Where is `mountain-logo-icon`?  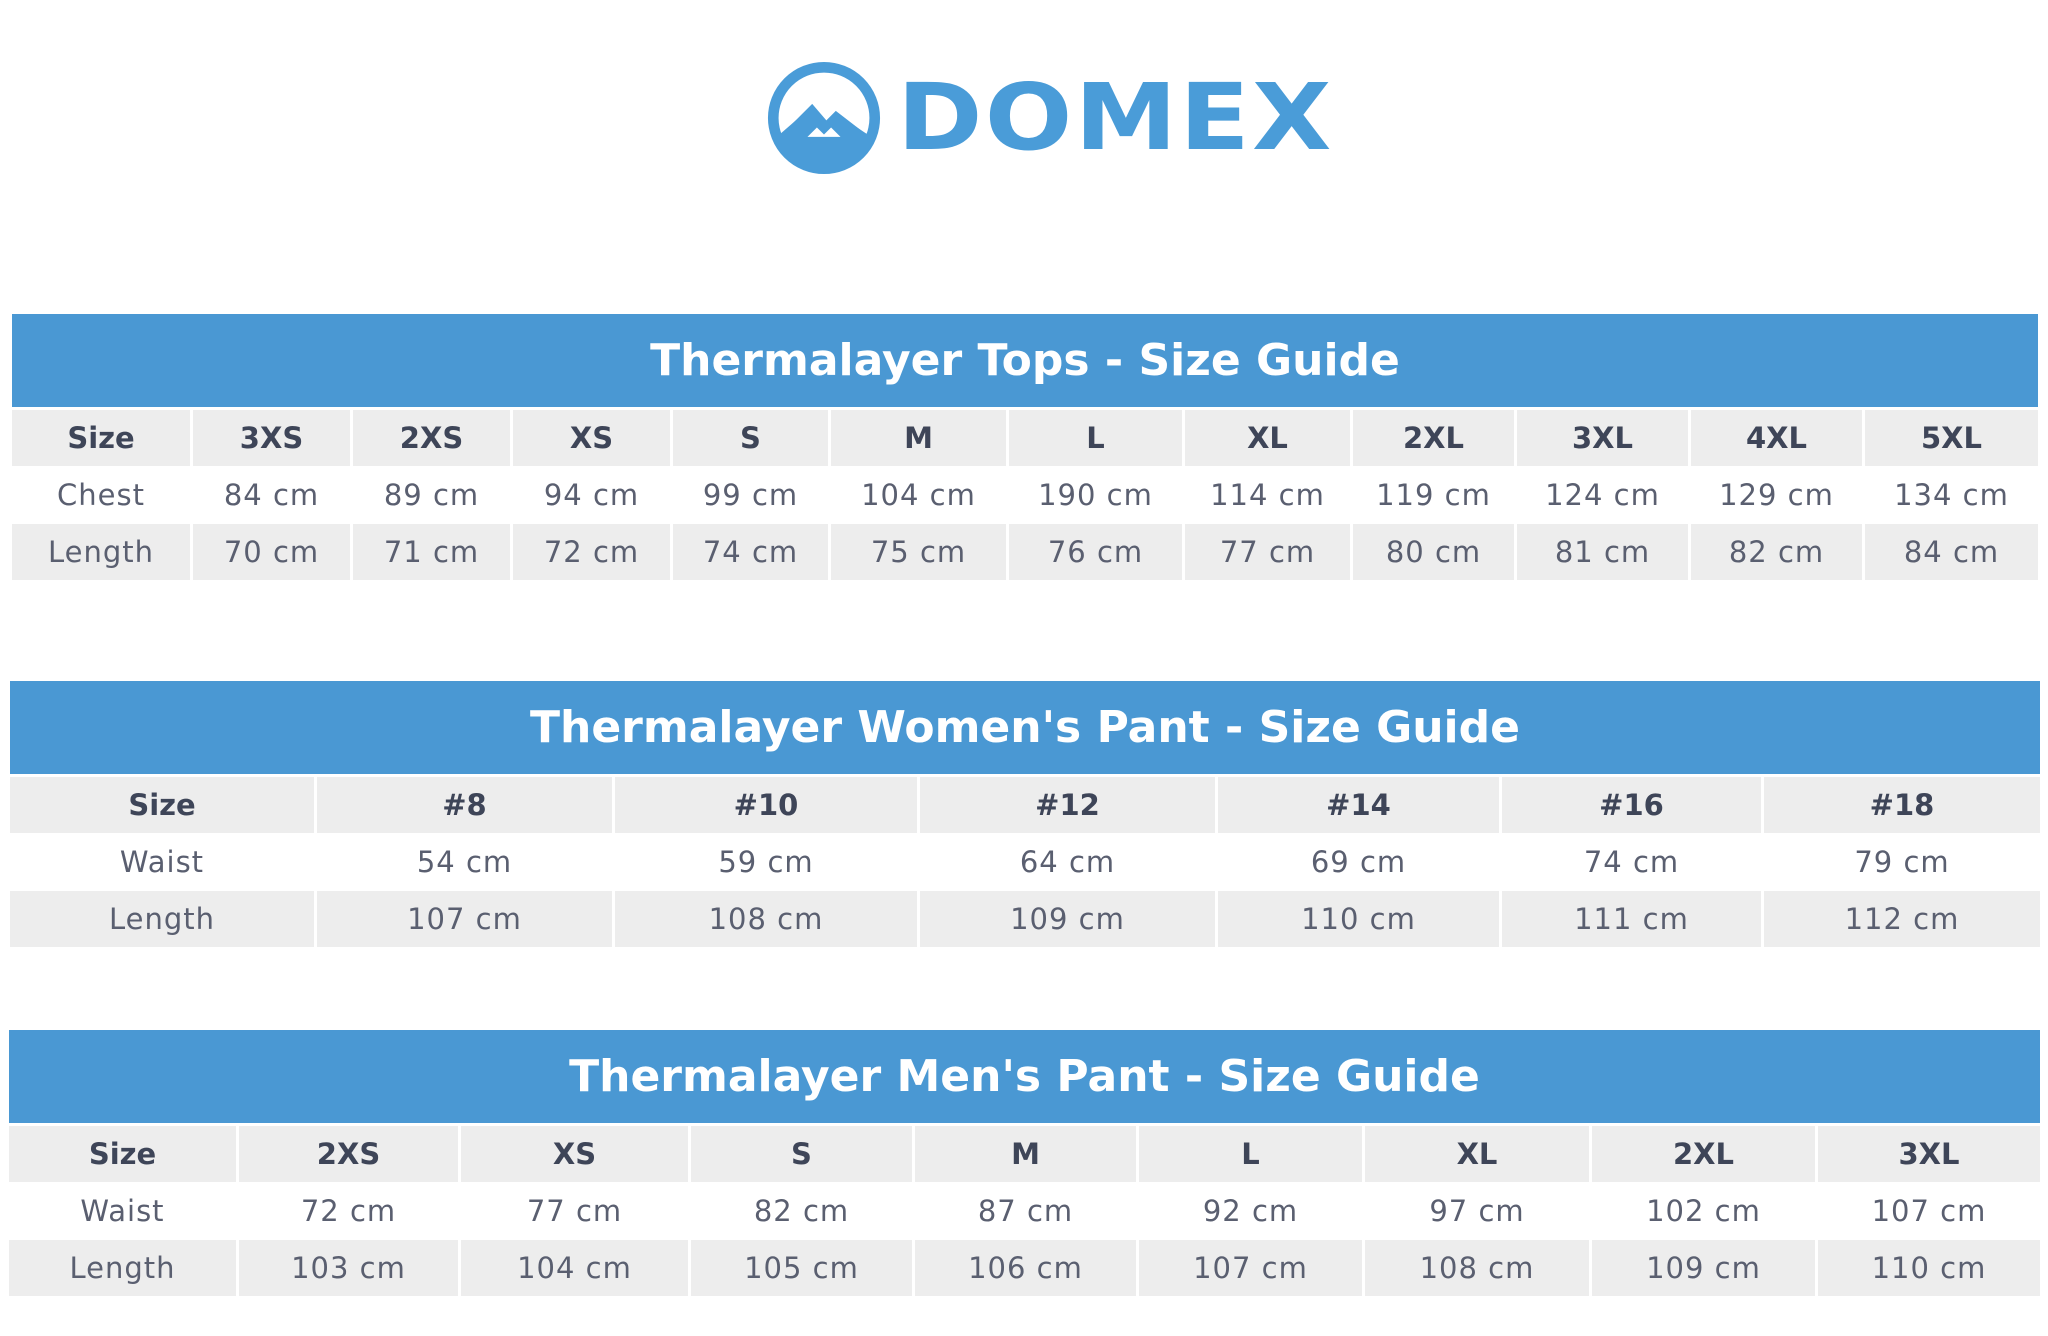 mountain-logo-icon is located at coordinates (824, 118).